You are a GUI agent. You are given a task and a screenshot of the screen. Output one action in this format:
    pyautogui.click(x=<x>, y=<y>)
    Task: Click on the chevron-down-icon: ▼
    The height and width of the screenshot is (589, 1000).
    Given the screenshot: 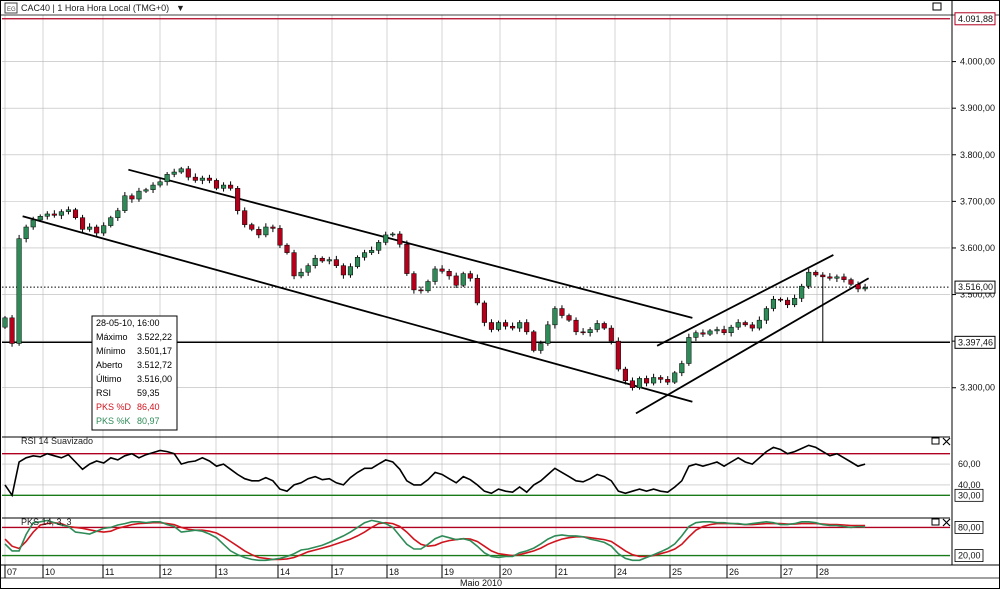 What is the action you would take?
    pyautogui.click(x=180, y=8)
    